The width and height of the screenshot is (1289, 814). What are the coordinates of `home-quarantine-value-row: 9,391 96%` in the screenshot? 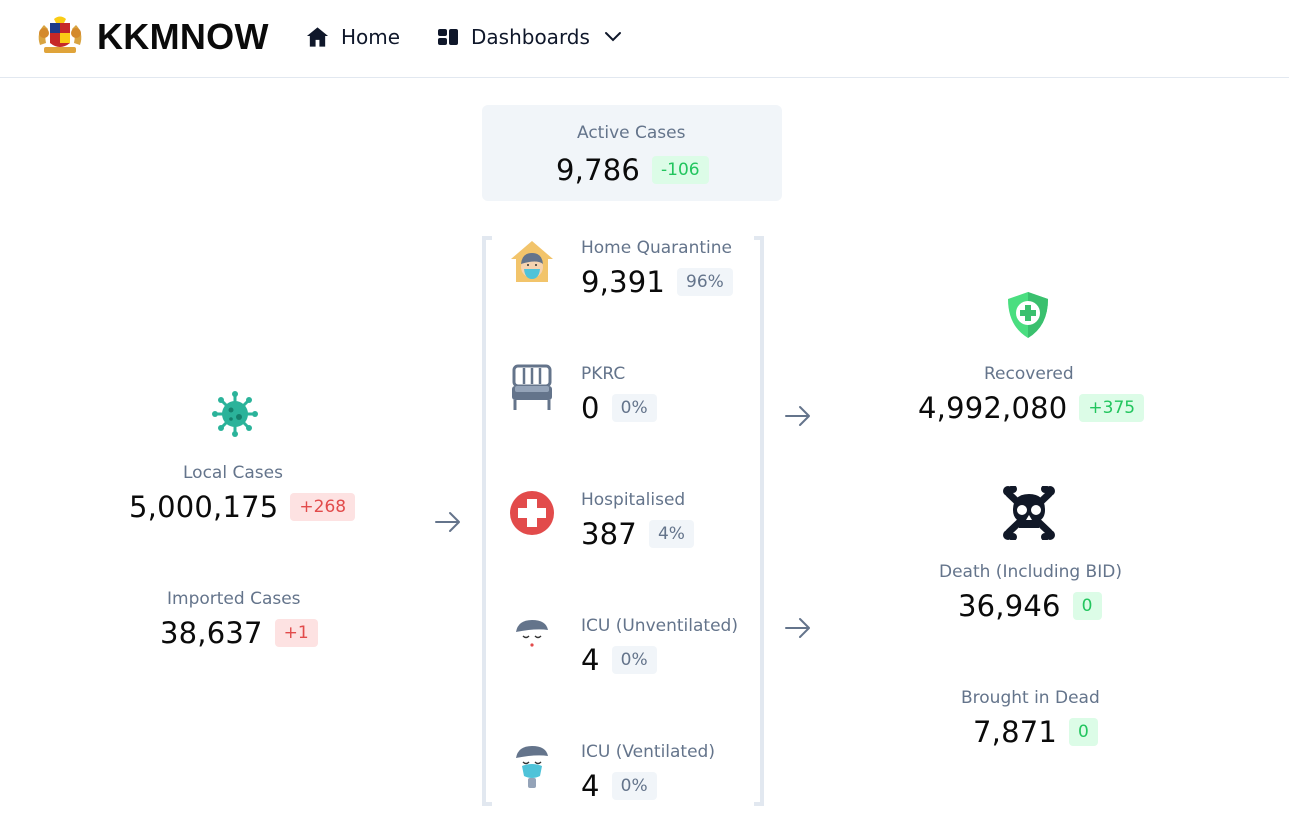 It's located at (657, 282).